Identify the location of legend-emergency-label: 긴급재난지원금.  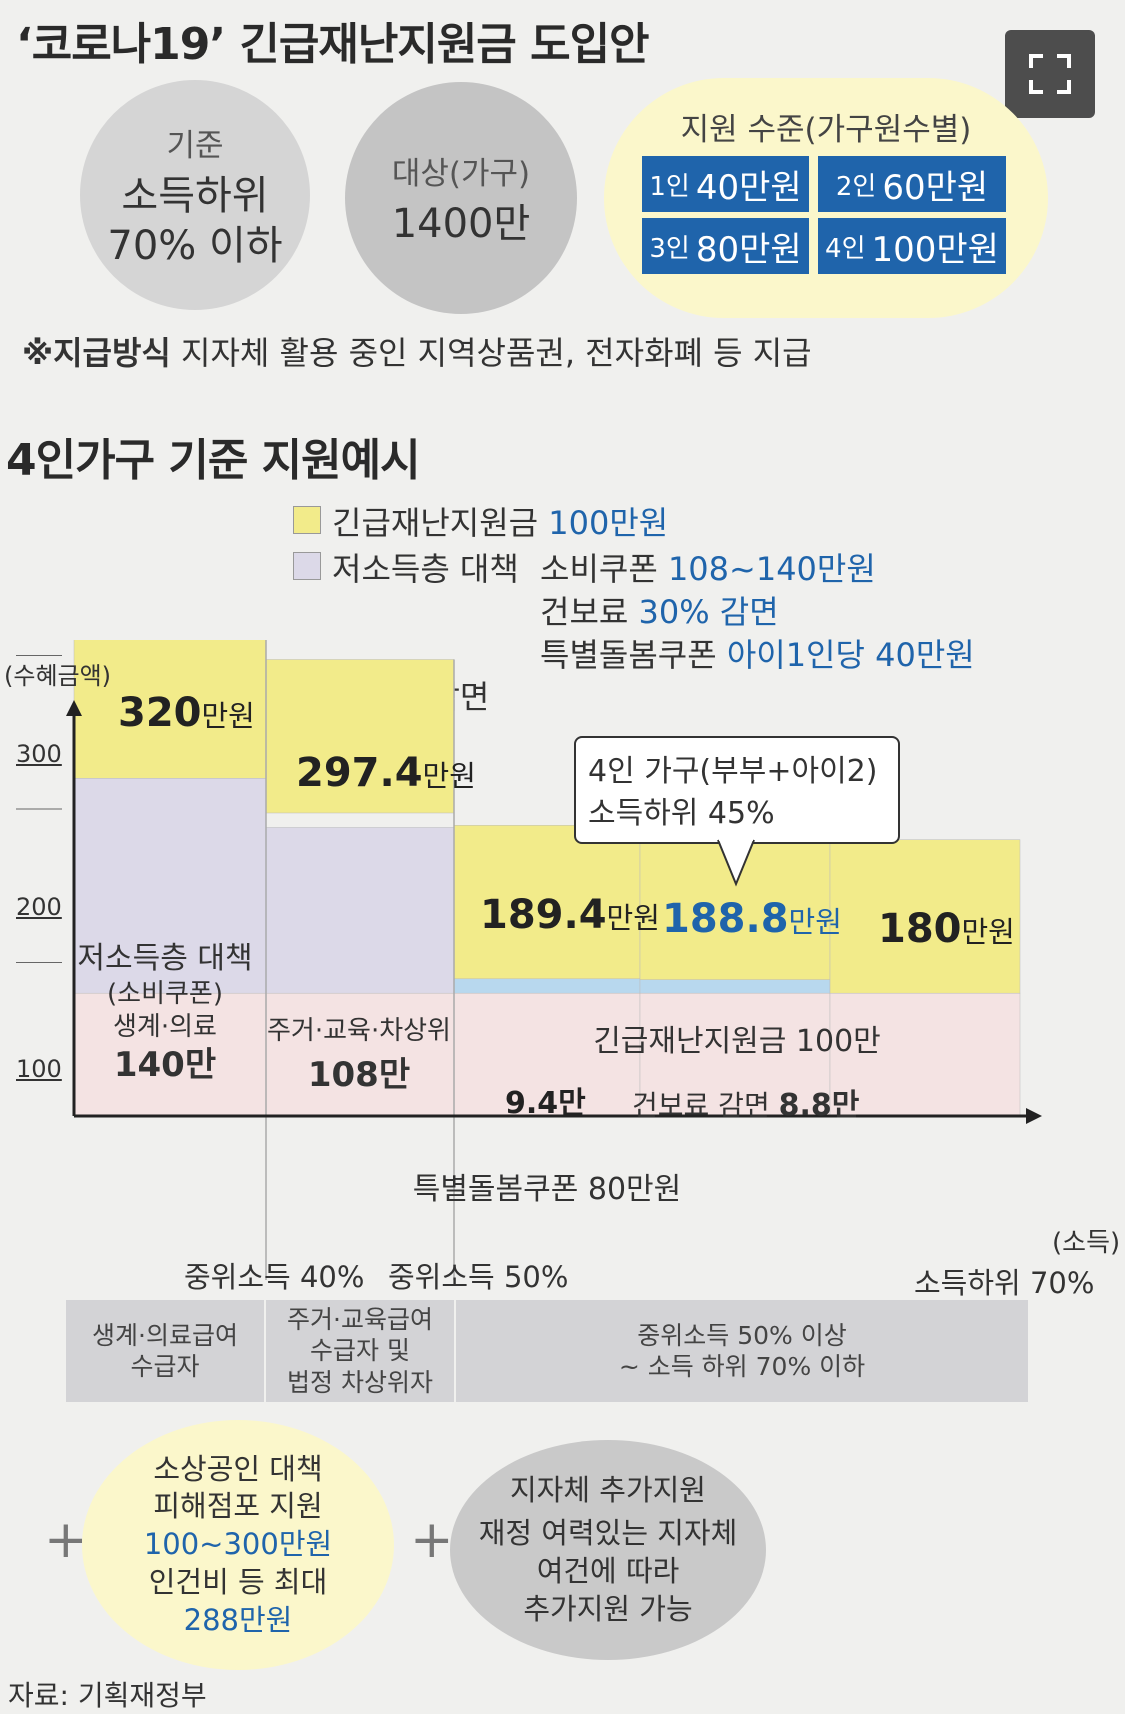
(435, 523).